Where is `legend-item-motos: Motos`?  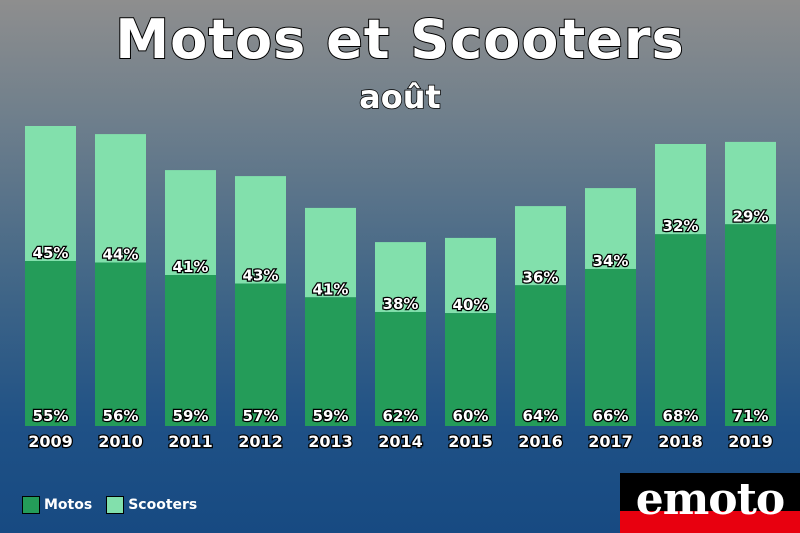
legend-item-motos: Motos is located at coordinates (57, 505).